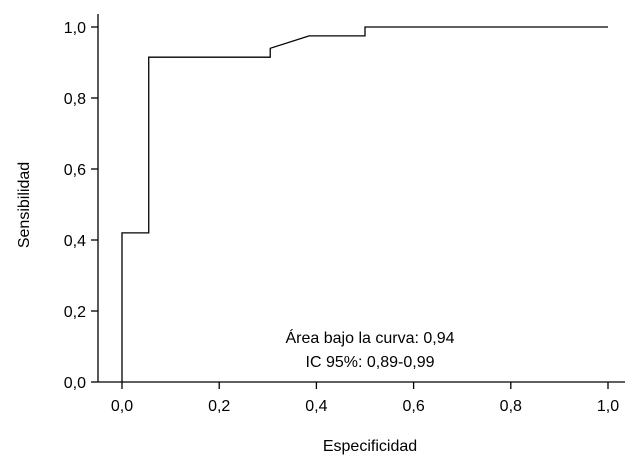  What do you see at coordinates (370, 446) in the screenshot?
I see `x-axis-title: Especificidad` at bounding box center [370, 446].